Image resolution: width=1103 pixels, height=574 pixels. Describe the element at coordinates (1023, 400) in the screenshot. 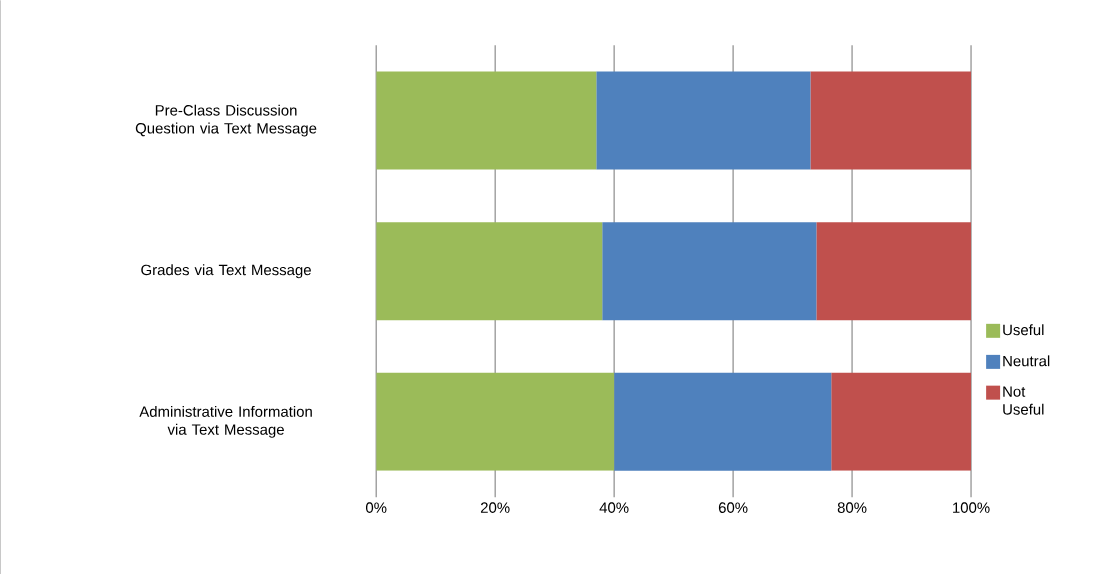

I see `legend-label: Not Useful` at that location.